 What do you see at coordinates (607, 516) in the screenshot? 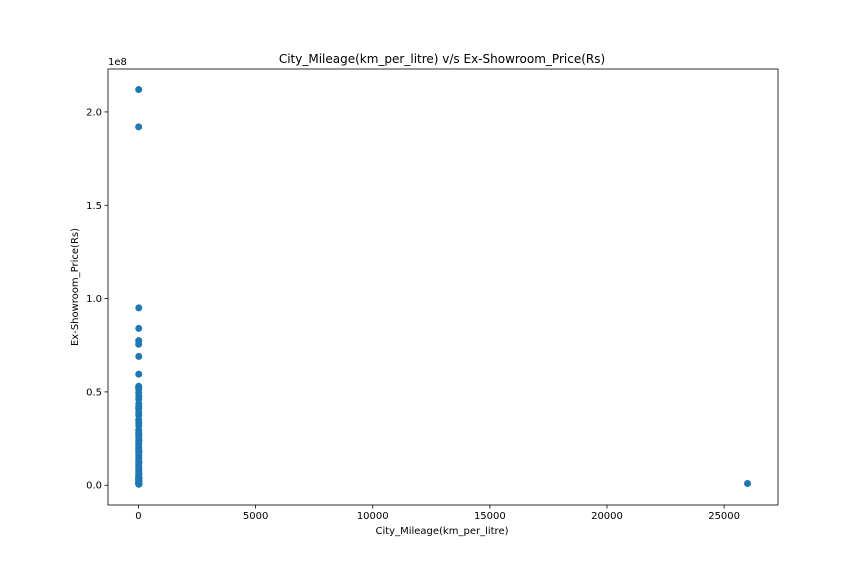
I see `x-tick-label: 20000` at bounding box center [607, 516].